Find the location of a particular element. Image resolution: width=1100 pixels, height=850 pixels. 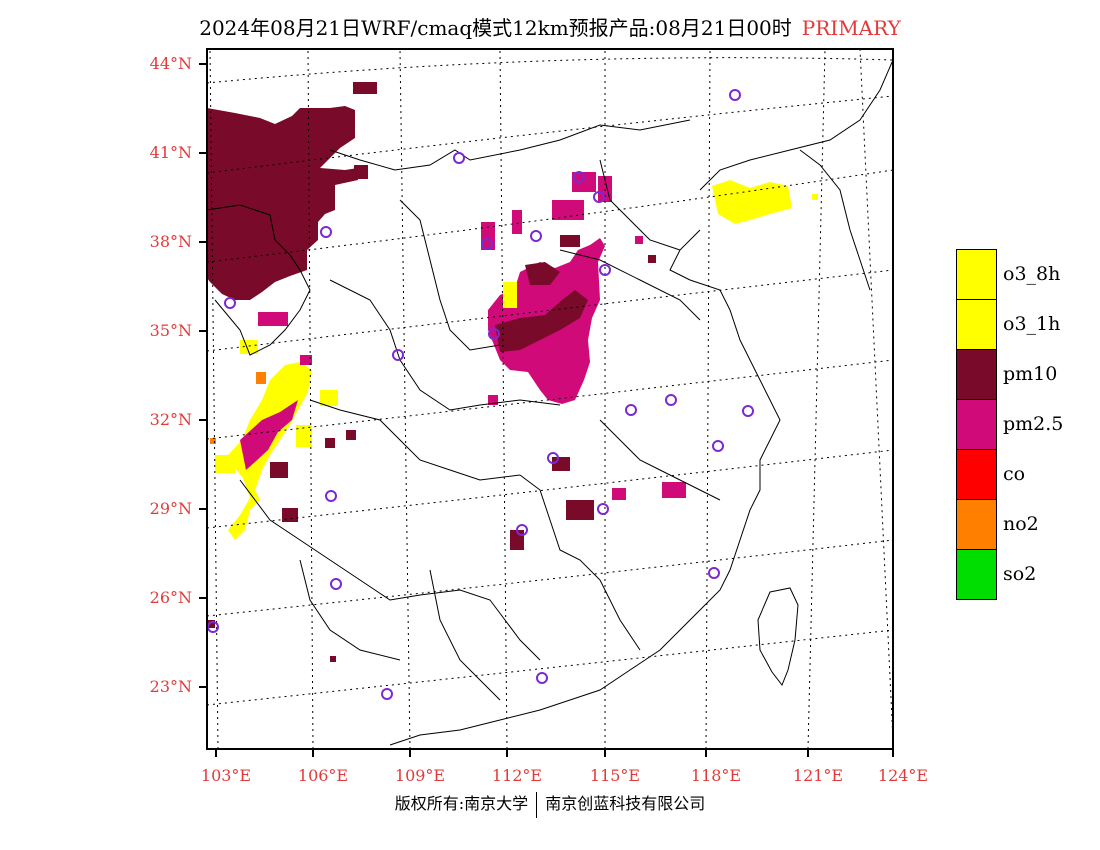

copyright-right: 南京创蓝科技有限公司 is located at coordinates (625, 803).